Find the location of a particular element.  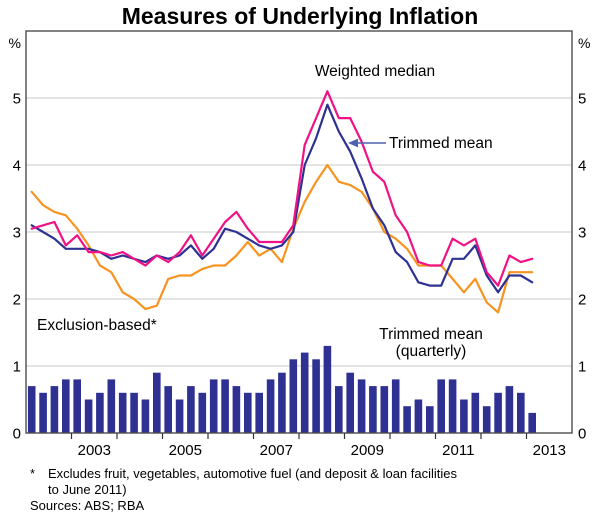

y-axis-label-right: 4 is located at coordinates (582, 166).